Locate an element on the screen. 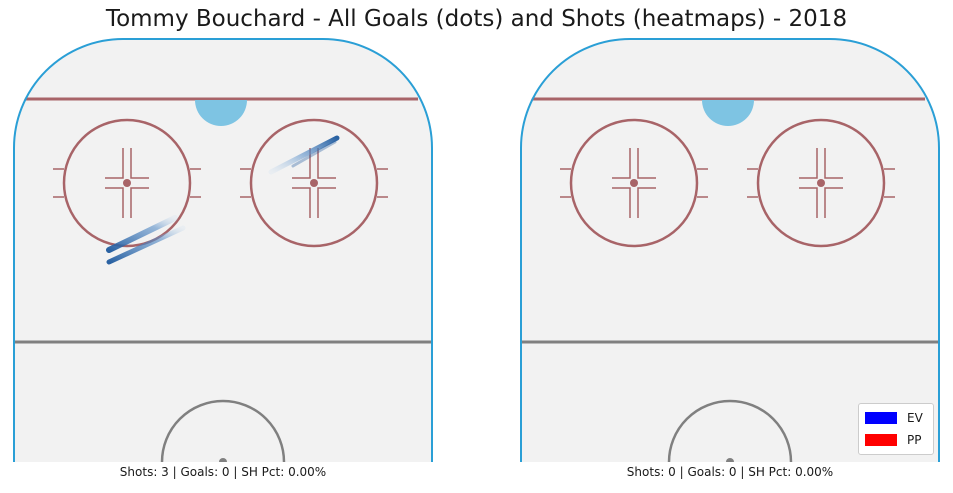 This screenshot has height=493, width=953. legend: EV PP is located at coordinates (896, 429).